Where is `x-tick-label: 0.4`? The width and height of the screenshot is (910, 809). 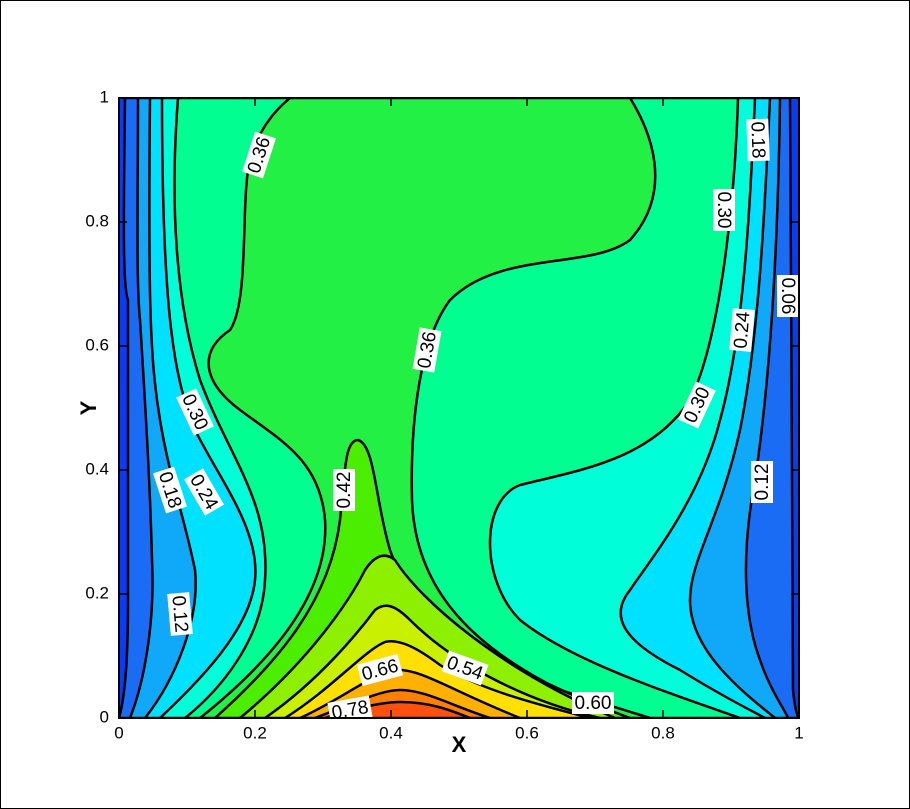
x-tick-label: 0.4 is located at coordinates (391, 732).